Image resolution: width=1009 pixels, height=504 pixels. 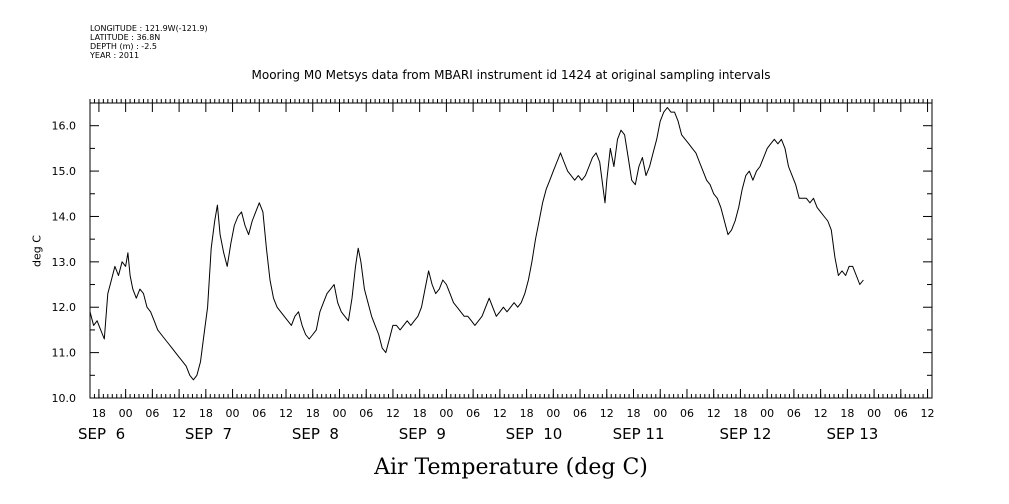 What do you see at coordinates (64, 307) in the screenshot?
I see `y-tick-label: 12.0` at bounding box center [64, 307].